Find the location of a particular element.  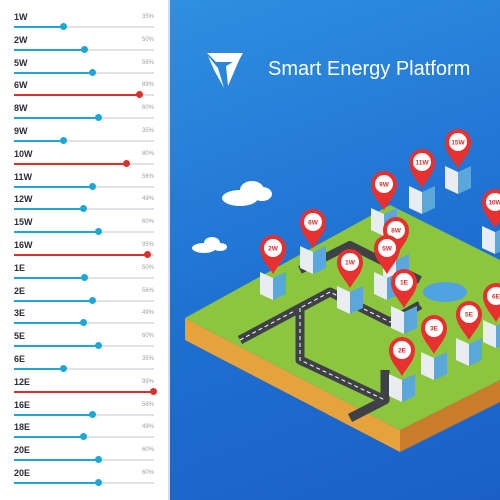

sidebar-item-percent: 49% is located at coordinates (147, 427).